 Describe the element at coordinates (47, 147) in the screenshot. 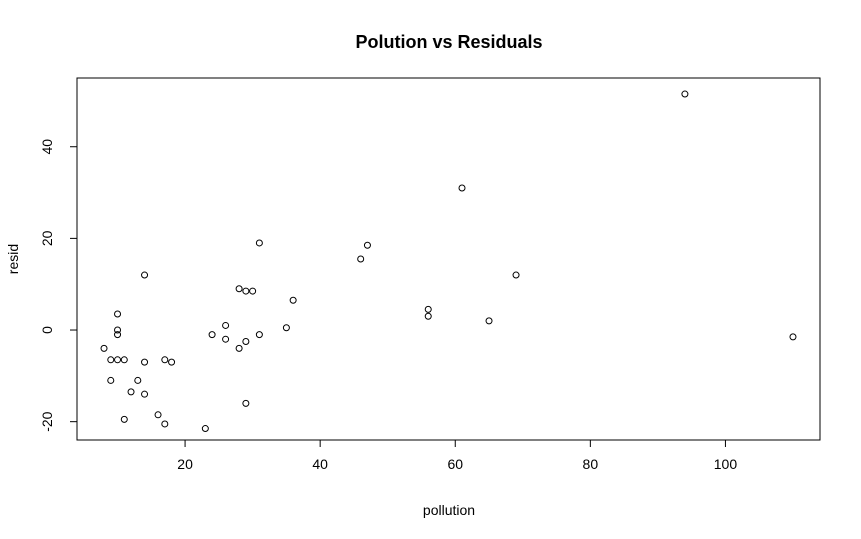

I see `y-tick-label: 40` at that location.